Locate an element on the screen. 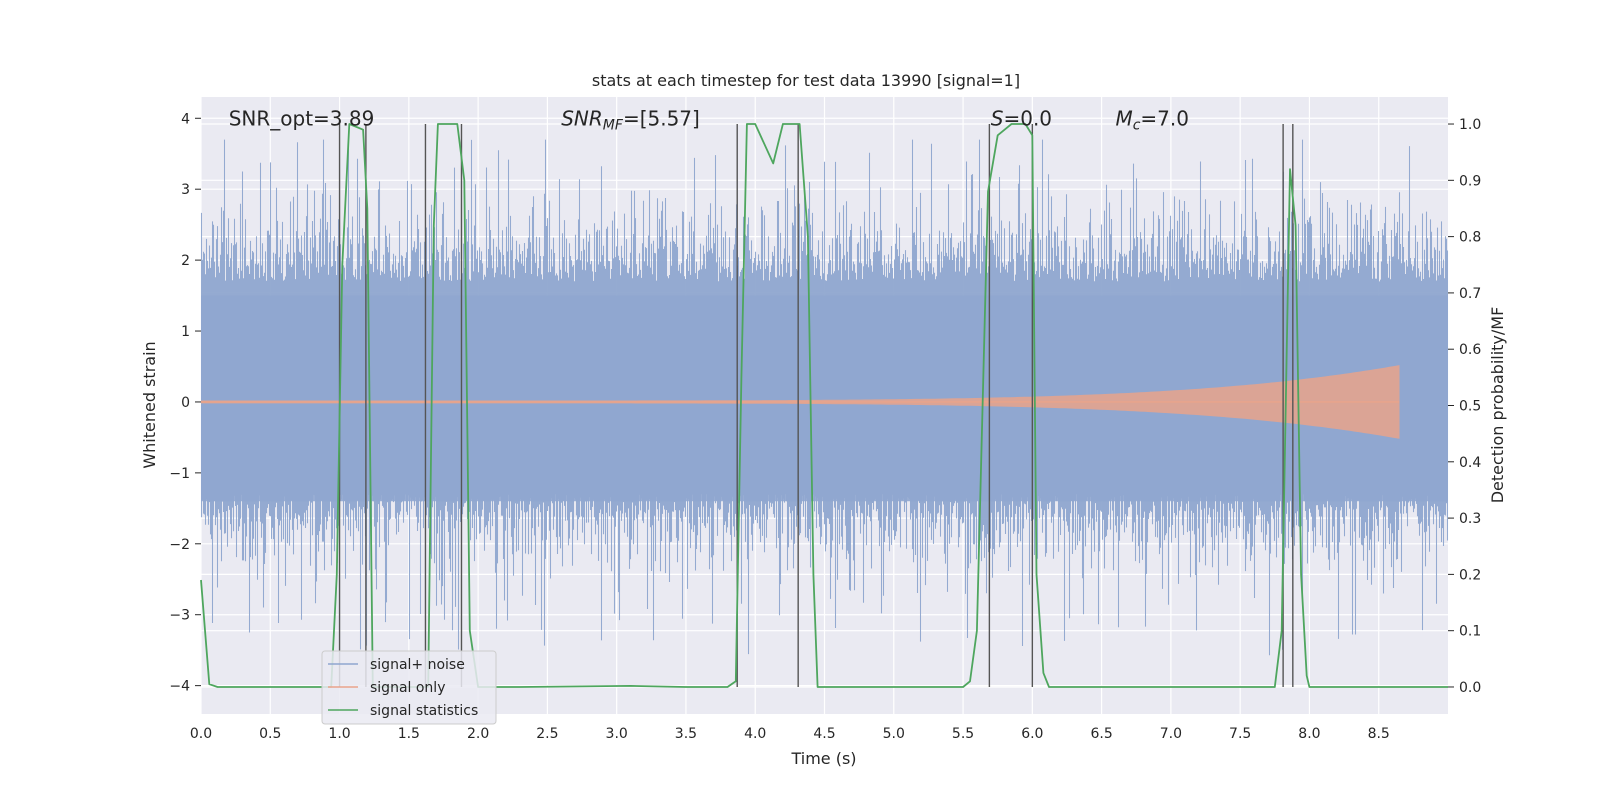 The height and width of the screenshot is (800, 1600). y2-tick-label: 0.8 is located at coordinates (1470, 238).